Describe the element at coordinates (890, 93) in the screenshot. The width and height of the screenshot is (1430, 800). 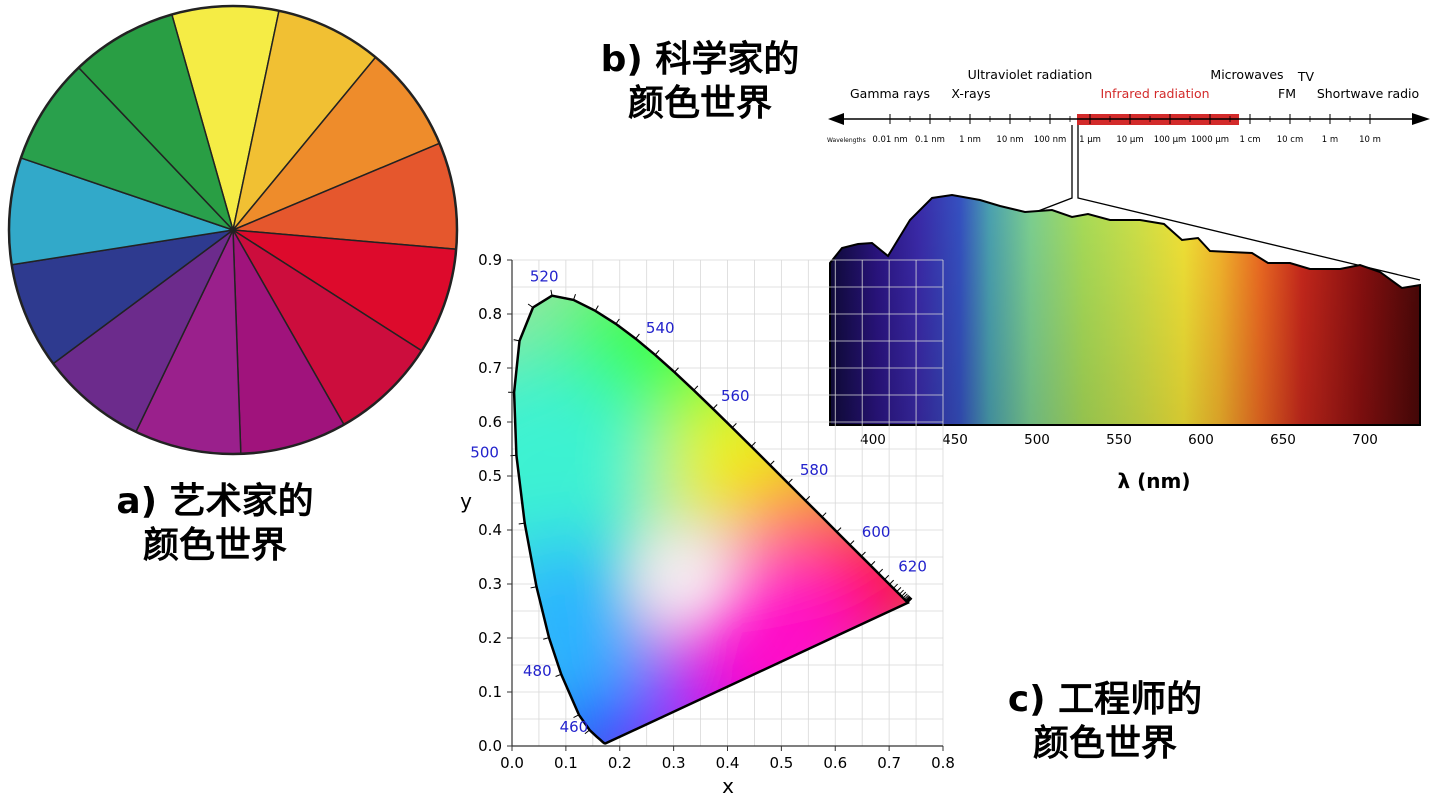
I see `band-label-gamma: Gamma rays` at that location.